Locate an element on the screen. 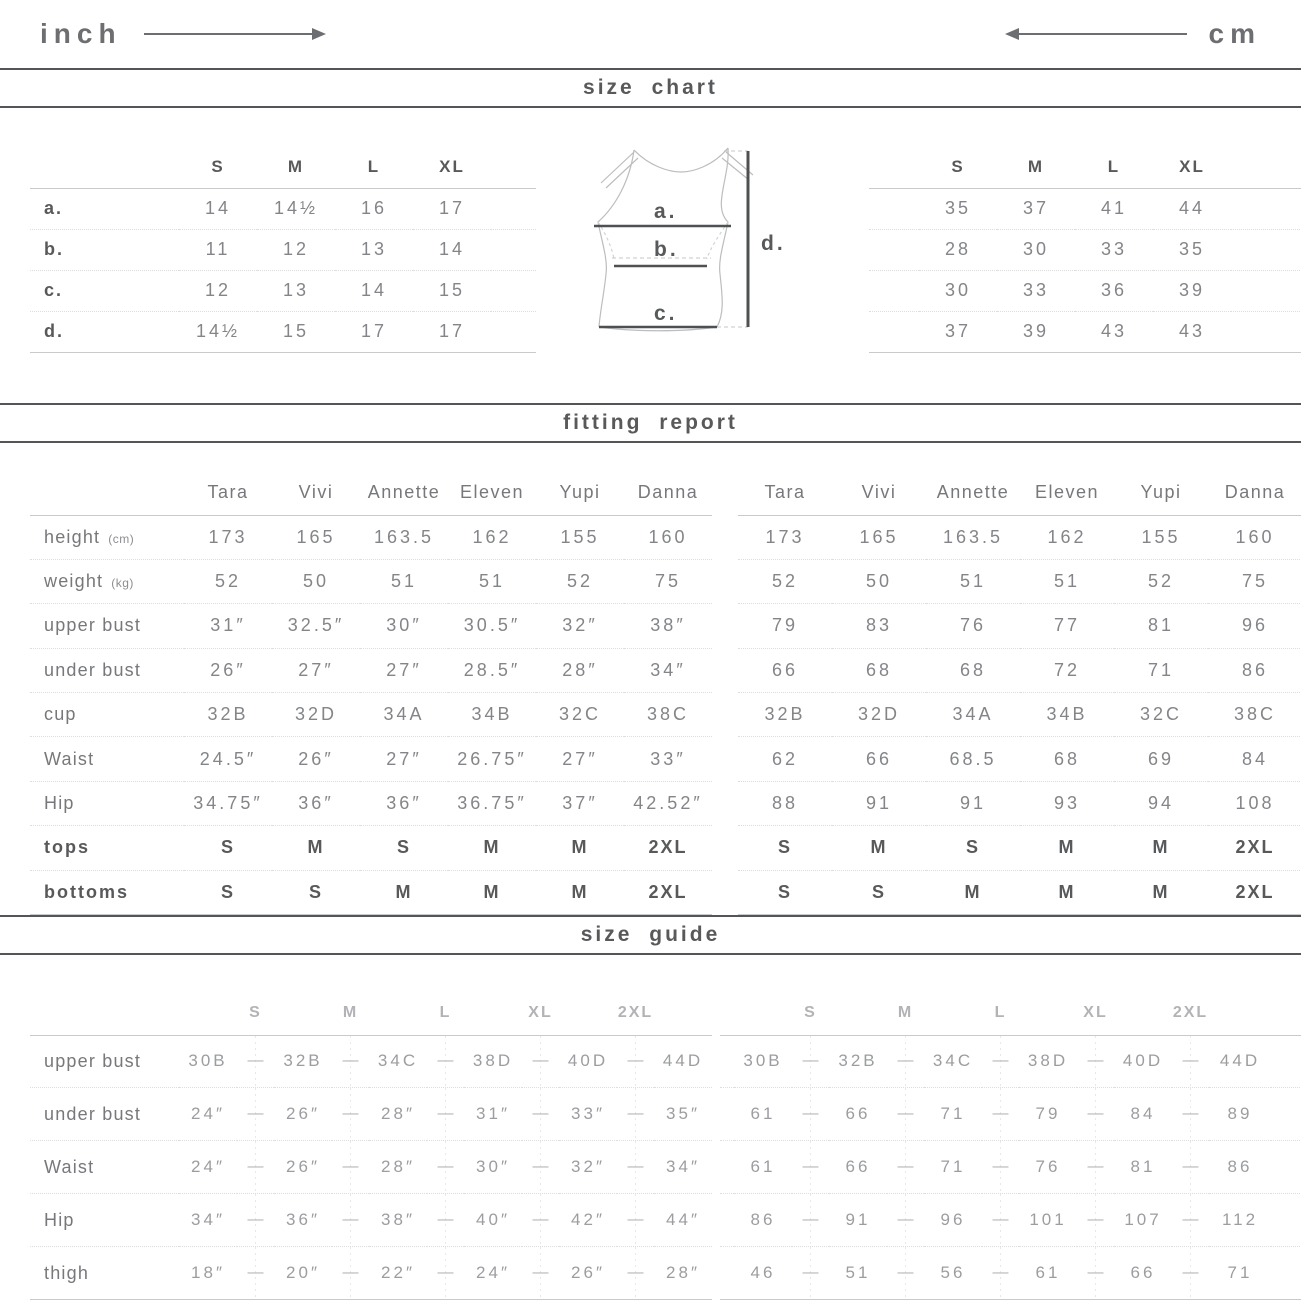  model-column-header: Danna is located at coordinates (1255, 492).